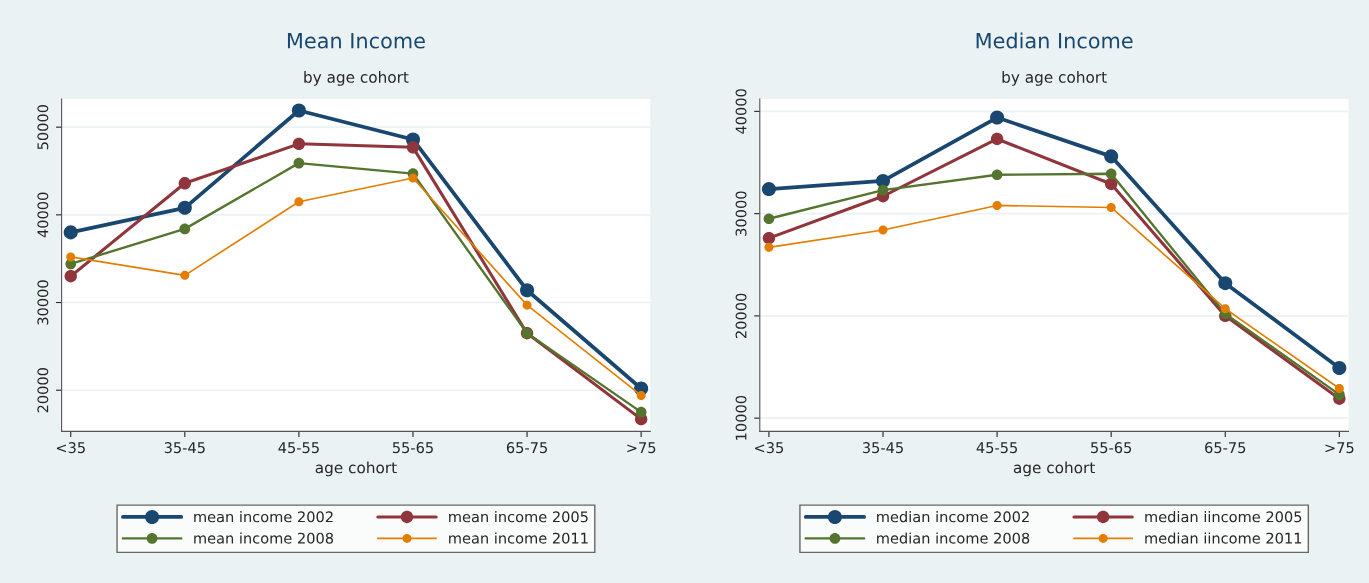 The image size is (1369, 583). I want to click on chart-title: Mean Income, so click(356, 41).